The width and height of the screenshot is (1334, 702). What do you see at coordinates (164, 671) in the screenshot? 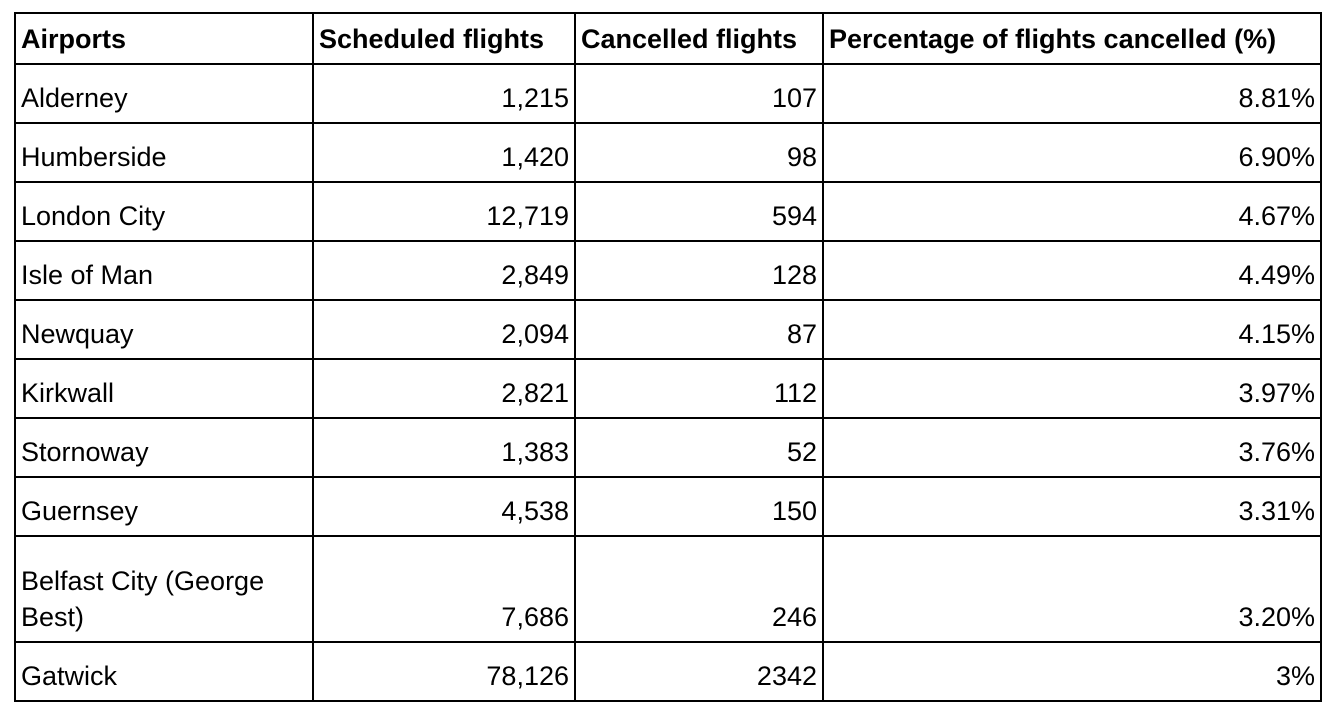
I see `cell-airport: Gatwick` at bounding box center [164, 671].